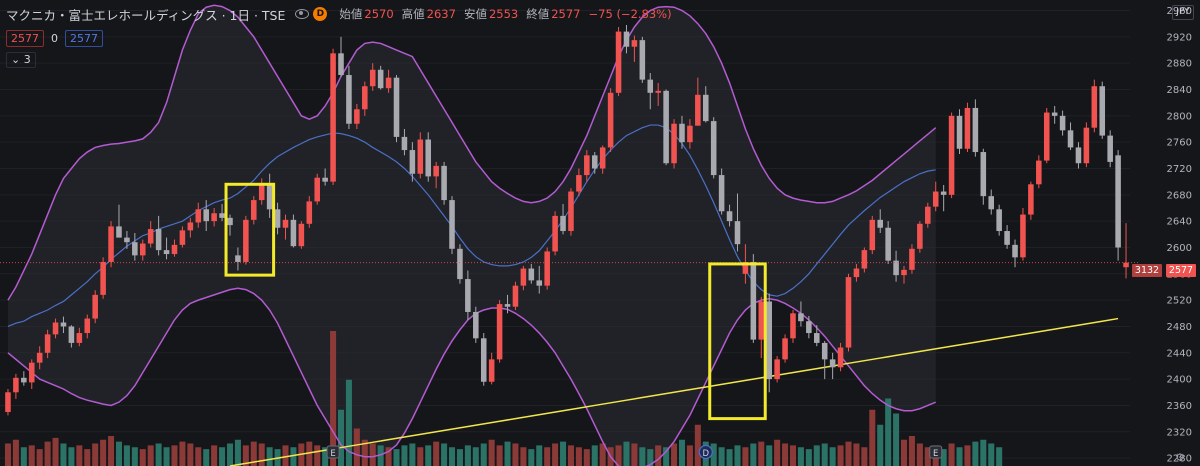  I want to click on ma-value-box: 2577, so click(25, 38).